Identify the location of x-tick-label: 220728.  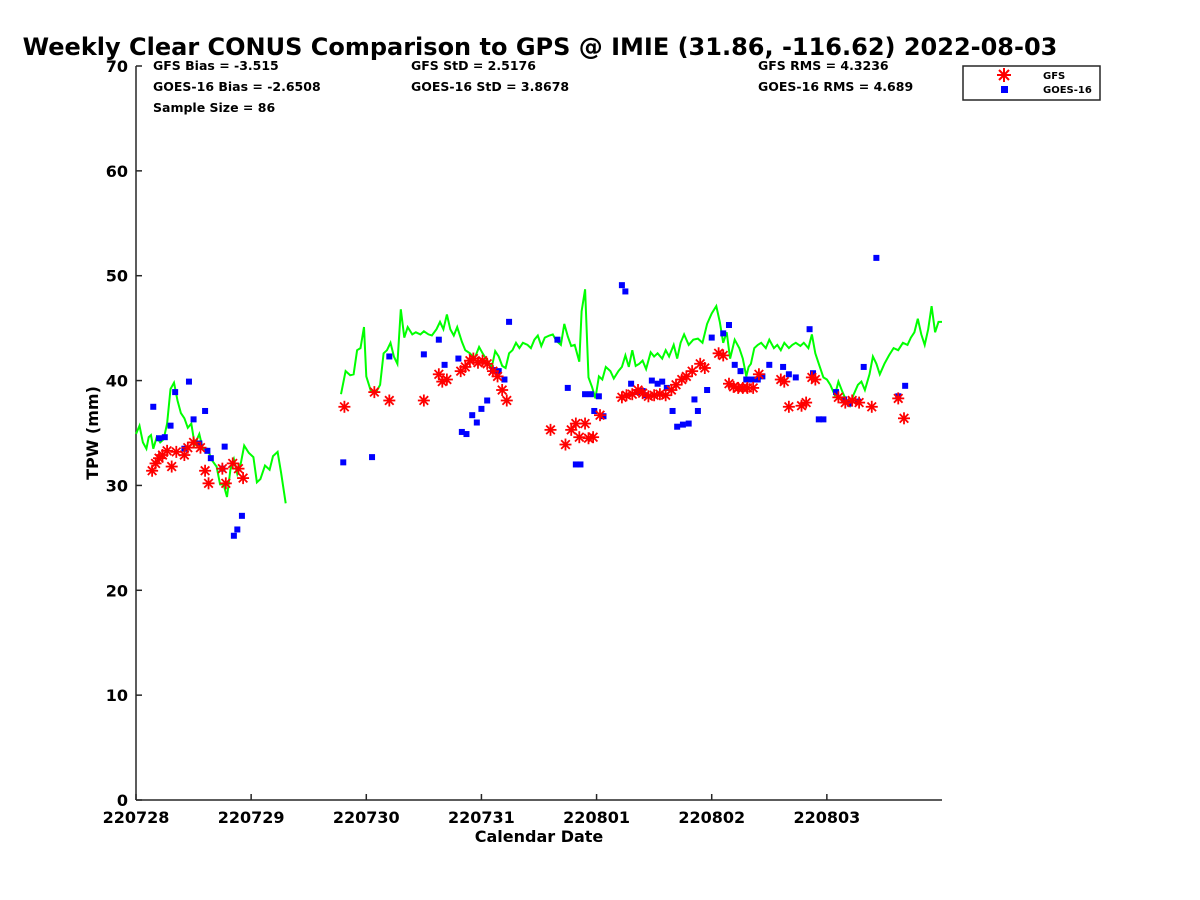
(136, 817).